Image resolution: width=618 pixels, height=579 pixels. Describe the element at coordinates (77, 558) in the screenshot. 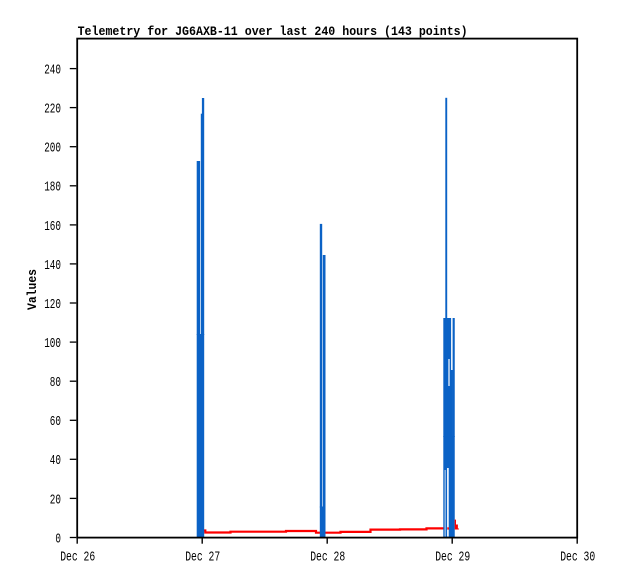

I see `svg-text: Dec 26` at that location.